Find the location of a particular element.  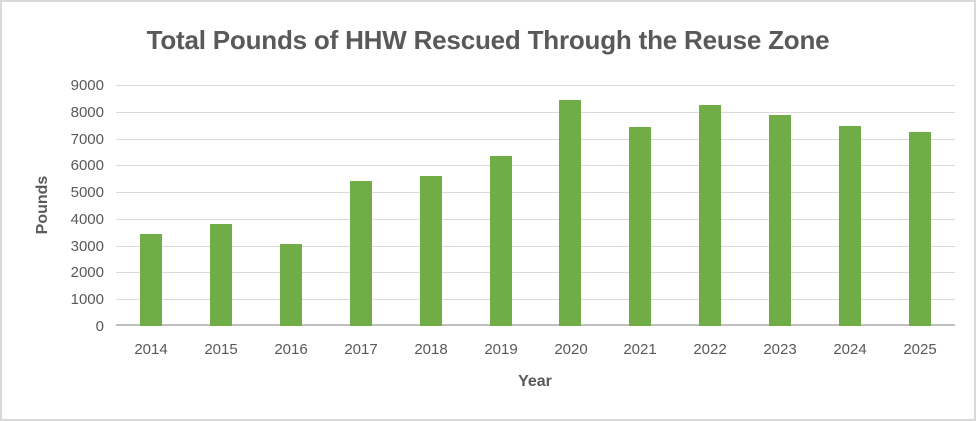

bar-2017 is located at coordinates (361, 253).